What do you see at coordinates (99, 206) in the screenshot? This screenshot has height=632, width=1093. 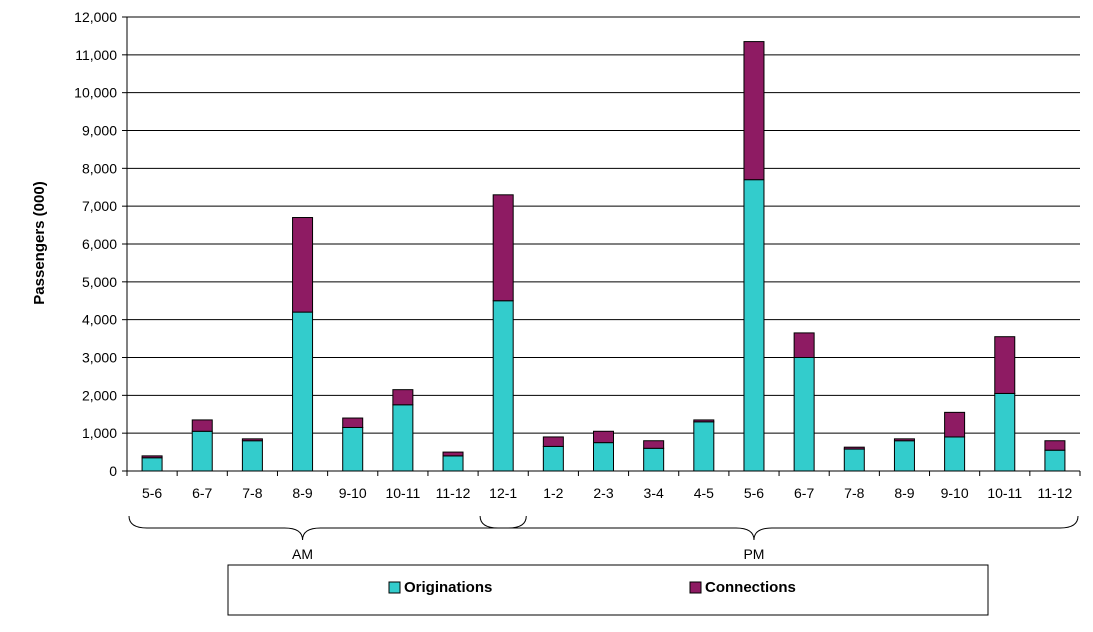 I see `y-tick-label: 7,000` at bounding box center [99, 206].